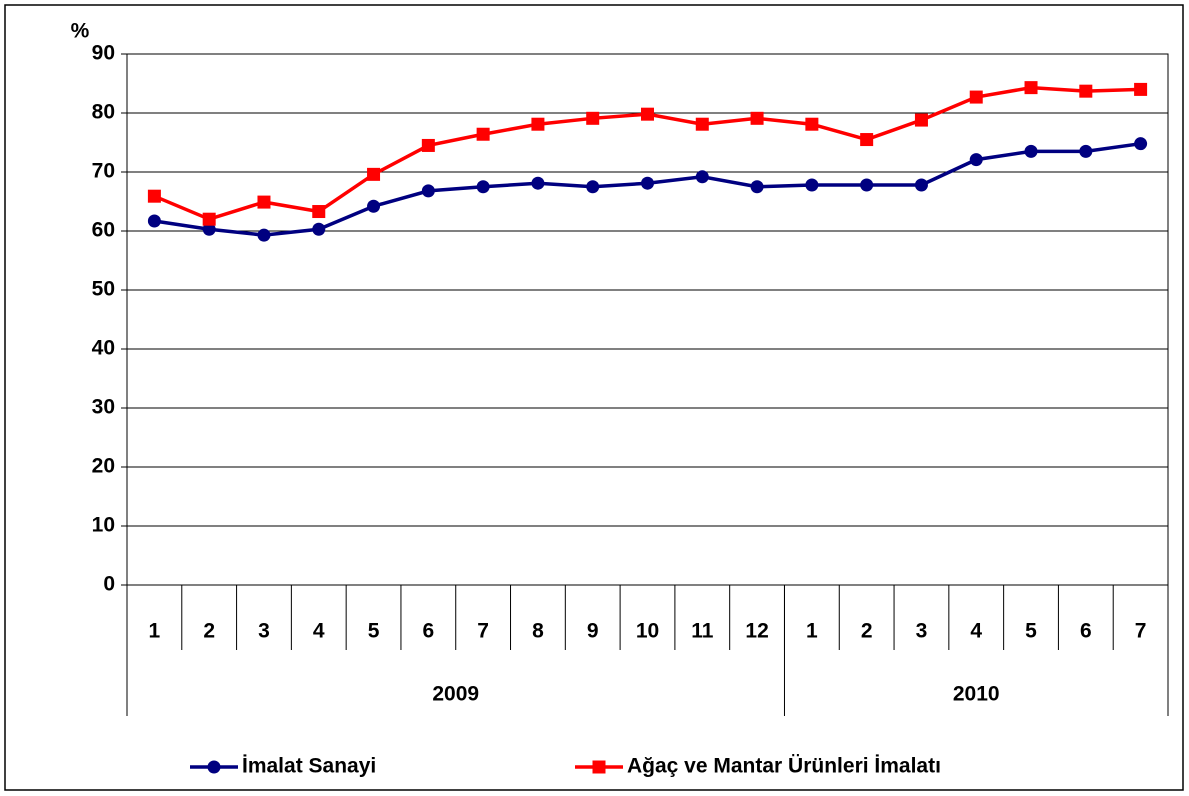 This screenshot has height=796, width=1189. Describe the element at coordinates (455, 694) in the screenshot. I see `x-group-label: 2009` at that location.